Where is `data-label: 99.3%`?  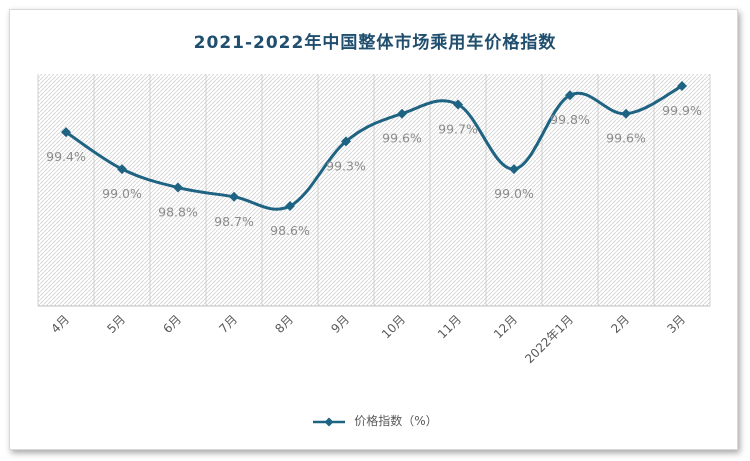
data-label: 99.3% is located at coordinates (346, 165).